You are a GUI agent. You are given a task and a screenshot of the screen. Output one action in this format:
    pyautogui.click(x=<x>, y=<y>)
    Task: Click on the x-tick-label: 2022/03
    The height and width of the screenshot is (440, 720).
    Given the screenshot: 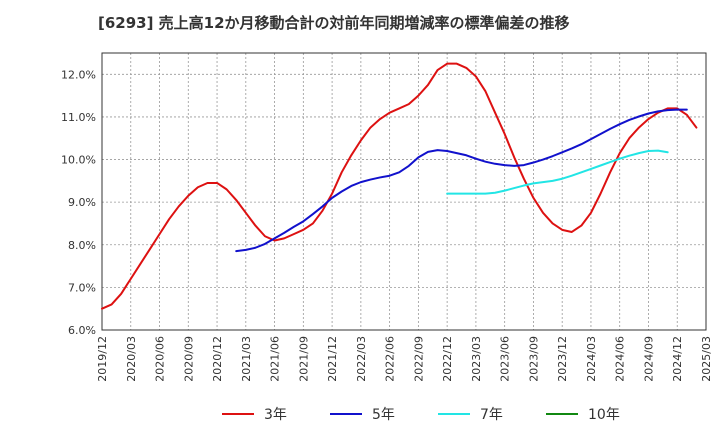 What is the action you would take?
    pyautogui.click(x=361, y=359)
    